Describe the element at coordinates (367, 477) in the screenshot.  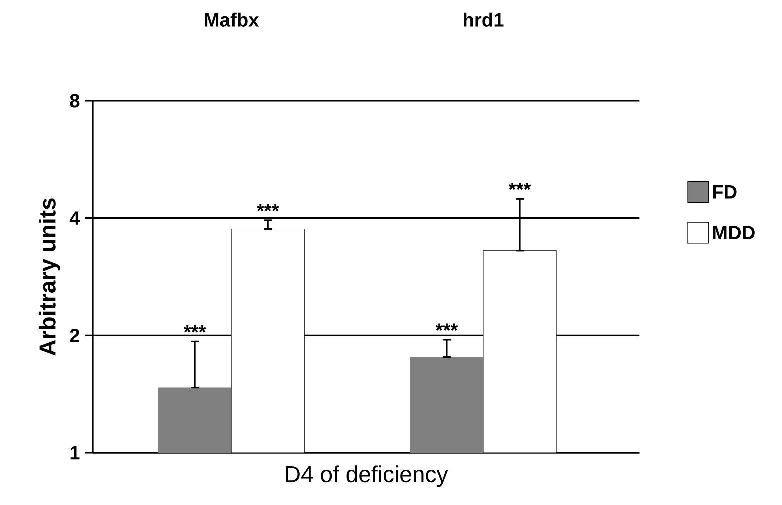
I see `x-axis-title: D4 of deficiency` at that location.